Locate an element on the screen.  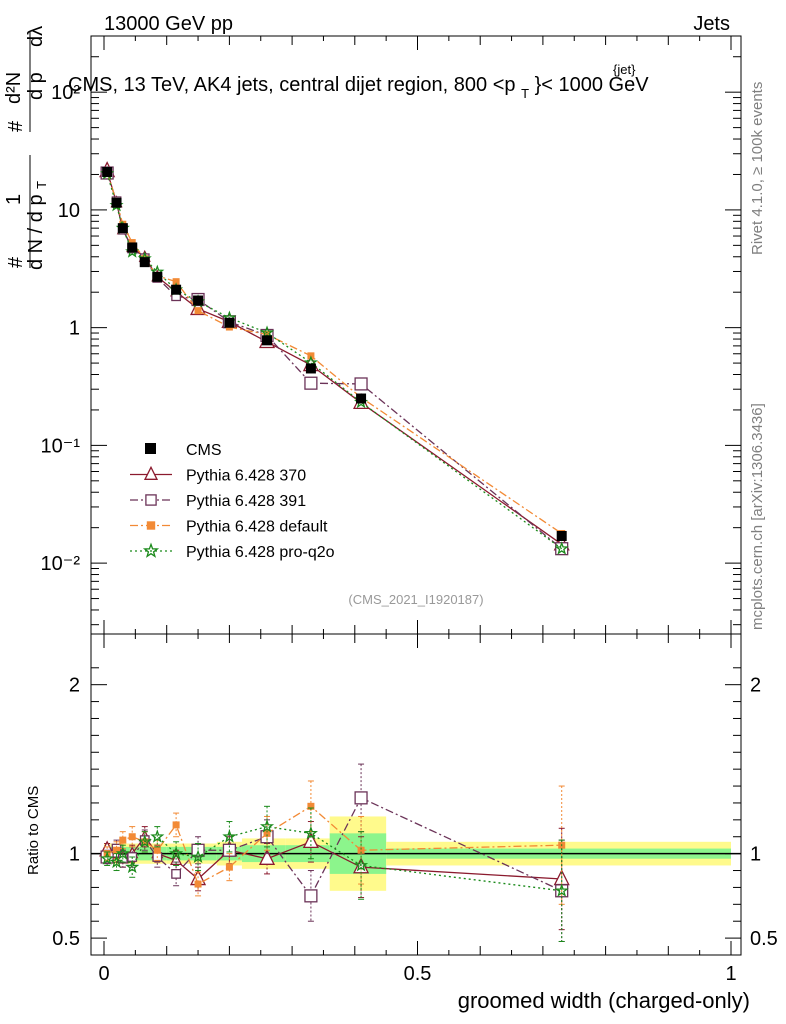
ratio-tick-label-right: 2 is located at coordinates (755, 686).